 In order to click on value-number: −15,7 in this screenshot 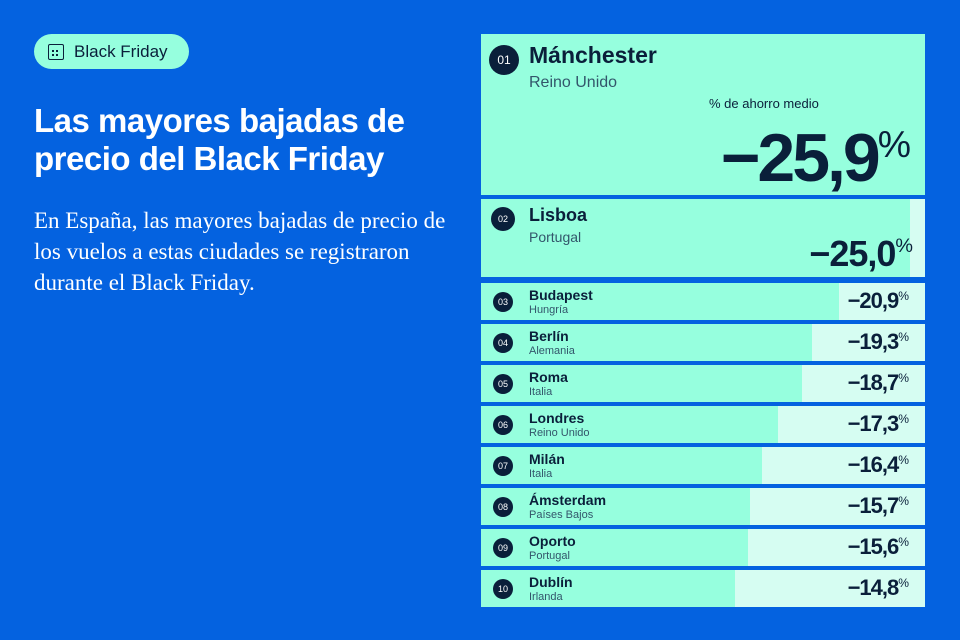, I will do `click(873, 505)`.